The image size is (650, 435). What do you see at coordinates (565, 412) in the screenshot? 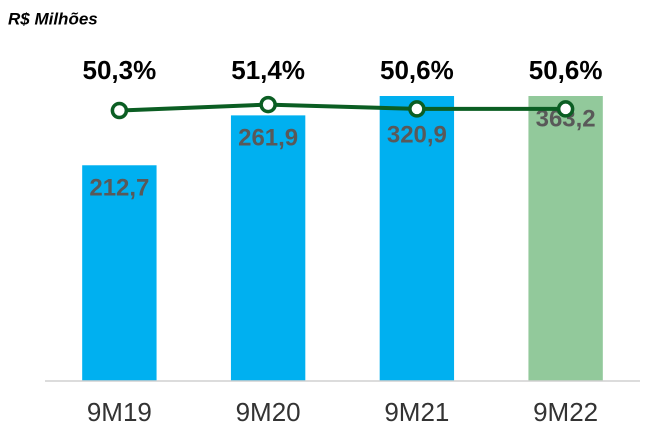
I see `x-tick-label: 9M22` at bounding box center [565, 412].